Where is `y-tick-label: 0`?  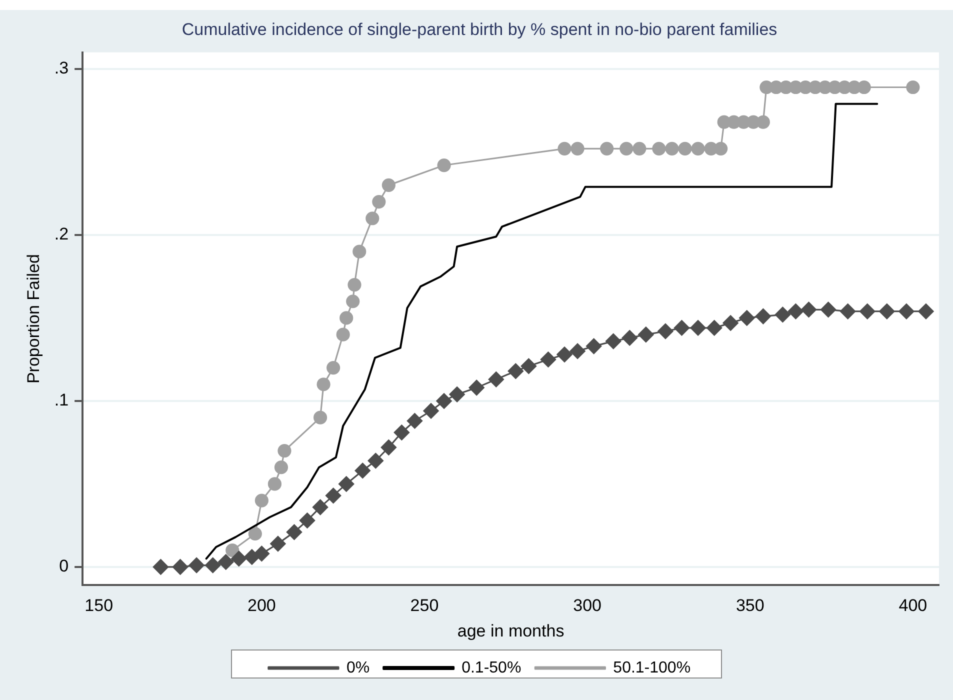 y-tick-label: 0 is located at coordinates (64, 566).